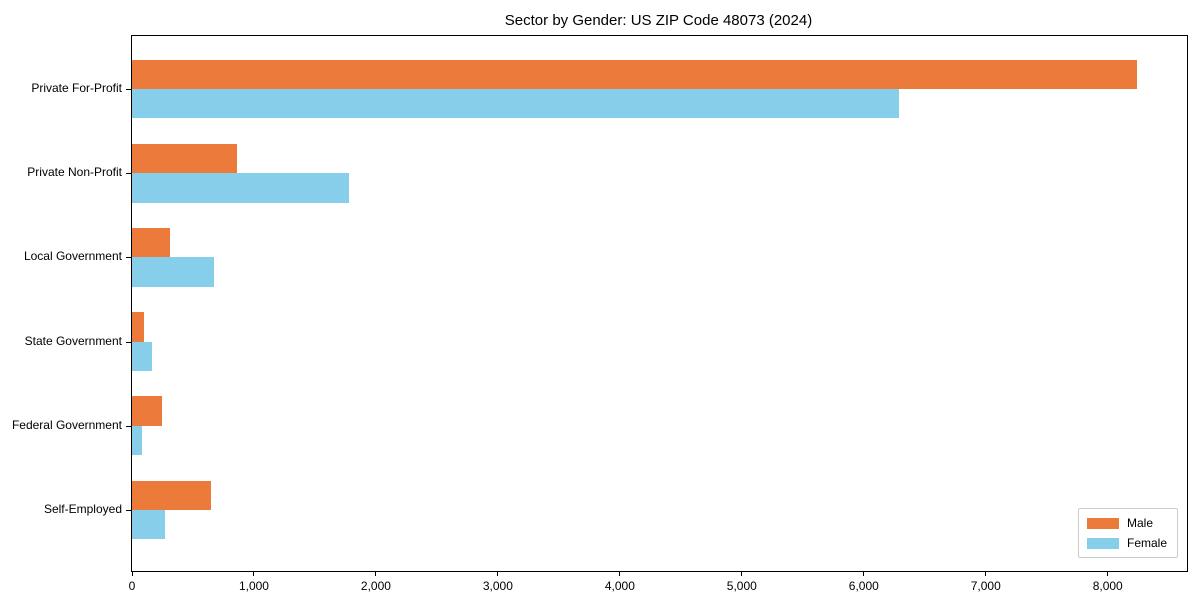 This screenshot has height=600, width=1200. I want to click on x-tick-label: 7,000, so click(985, 586).